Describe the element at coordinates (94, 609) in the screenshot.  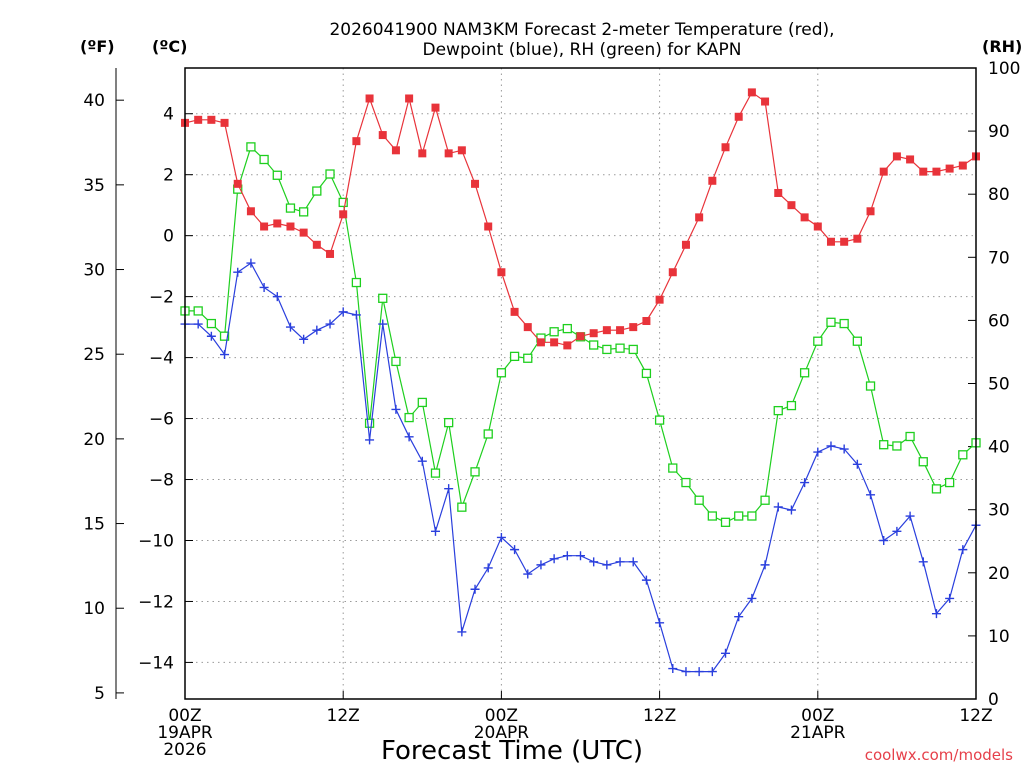
I see `fahrenheit-tick-label: 10` at that location.